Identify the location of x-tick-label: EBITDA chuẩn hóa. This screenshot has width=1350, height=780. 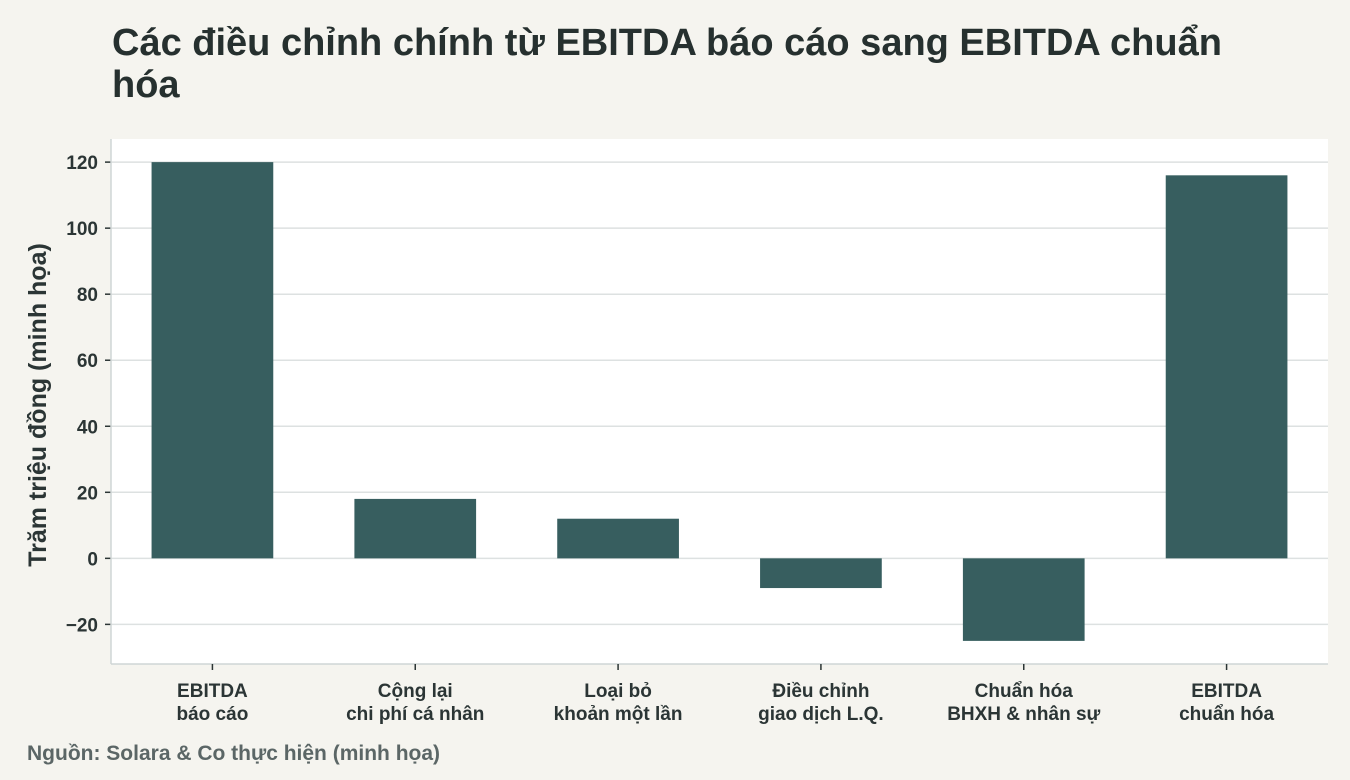
(1226, 703).